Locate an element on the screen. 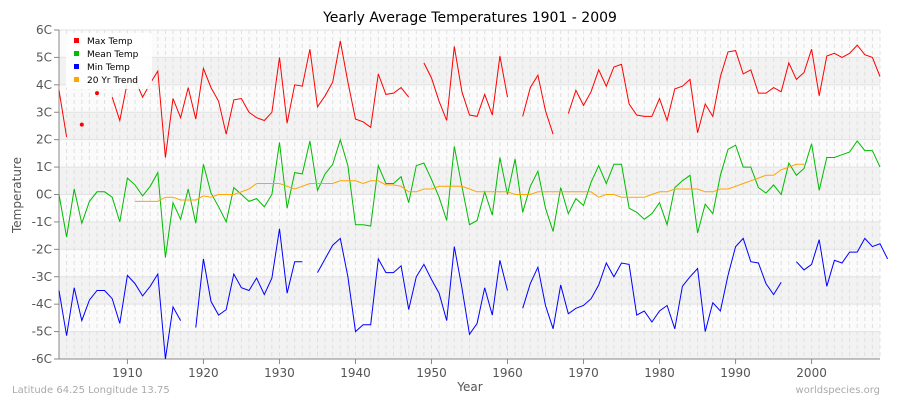  mean-temp-legend-label: Mean Temp is located at coordinates (113, 55).